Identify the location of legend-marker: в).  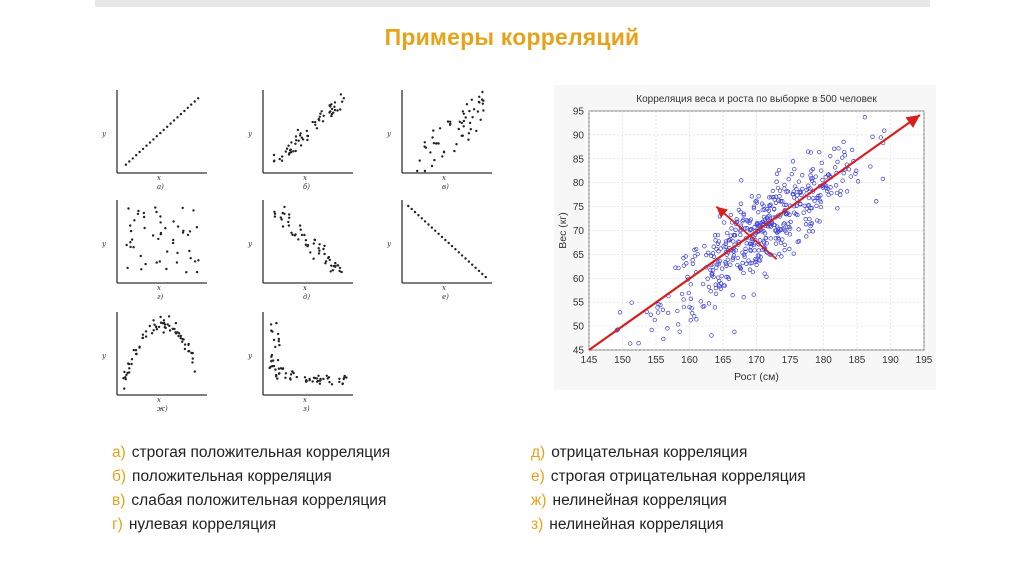
(119, 500).